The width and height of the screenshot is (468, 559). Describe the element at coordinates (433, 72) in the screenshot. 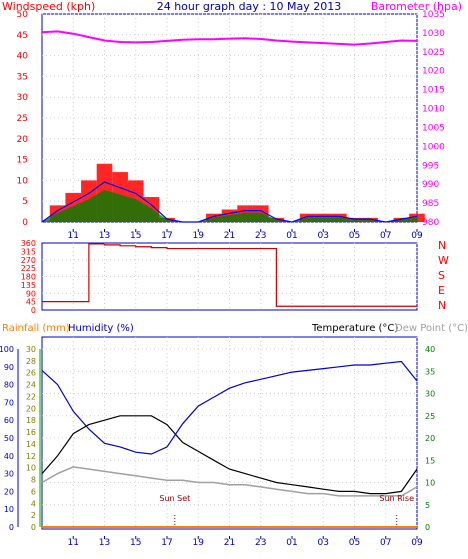

I see `barometer-tick-label: 1020` at that location.